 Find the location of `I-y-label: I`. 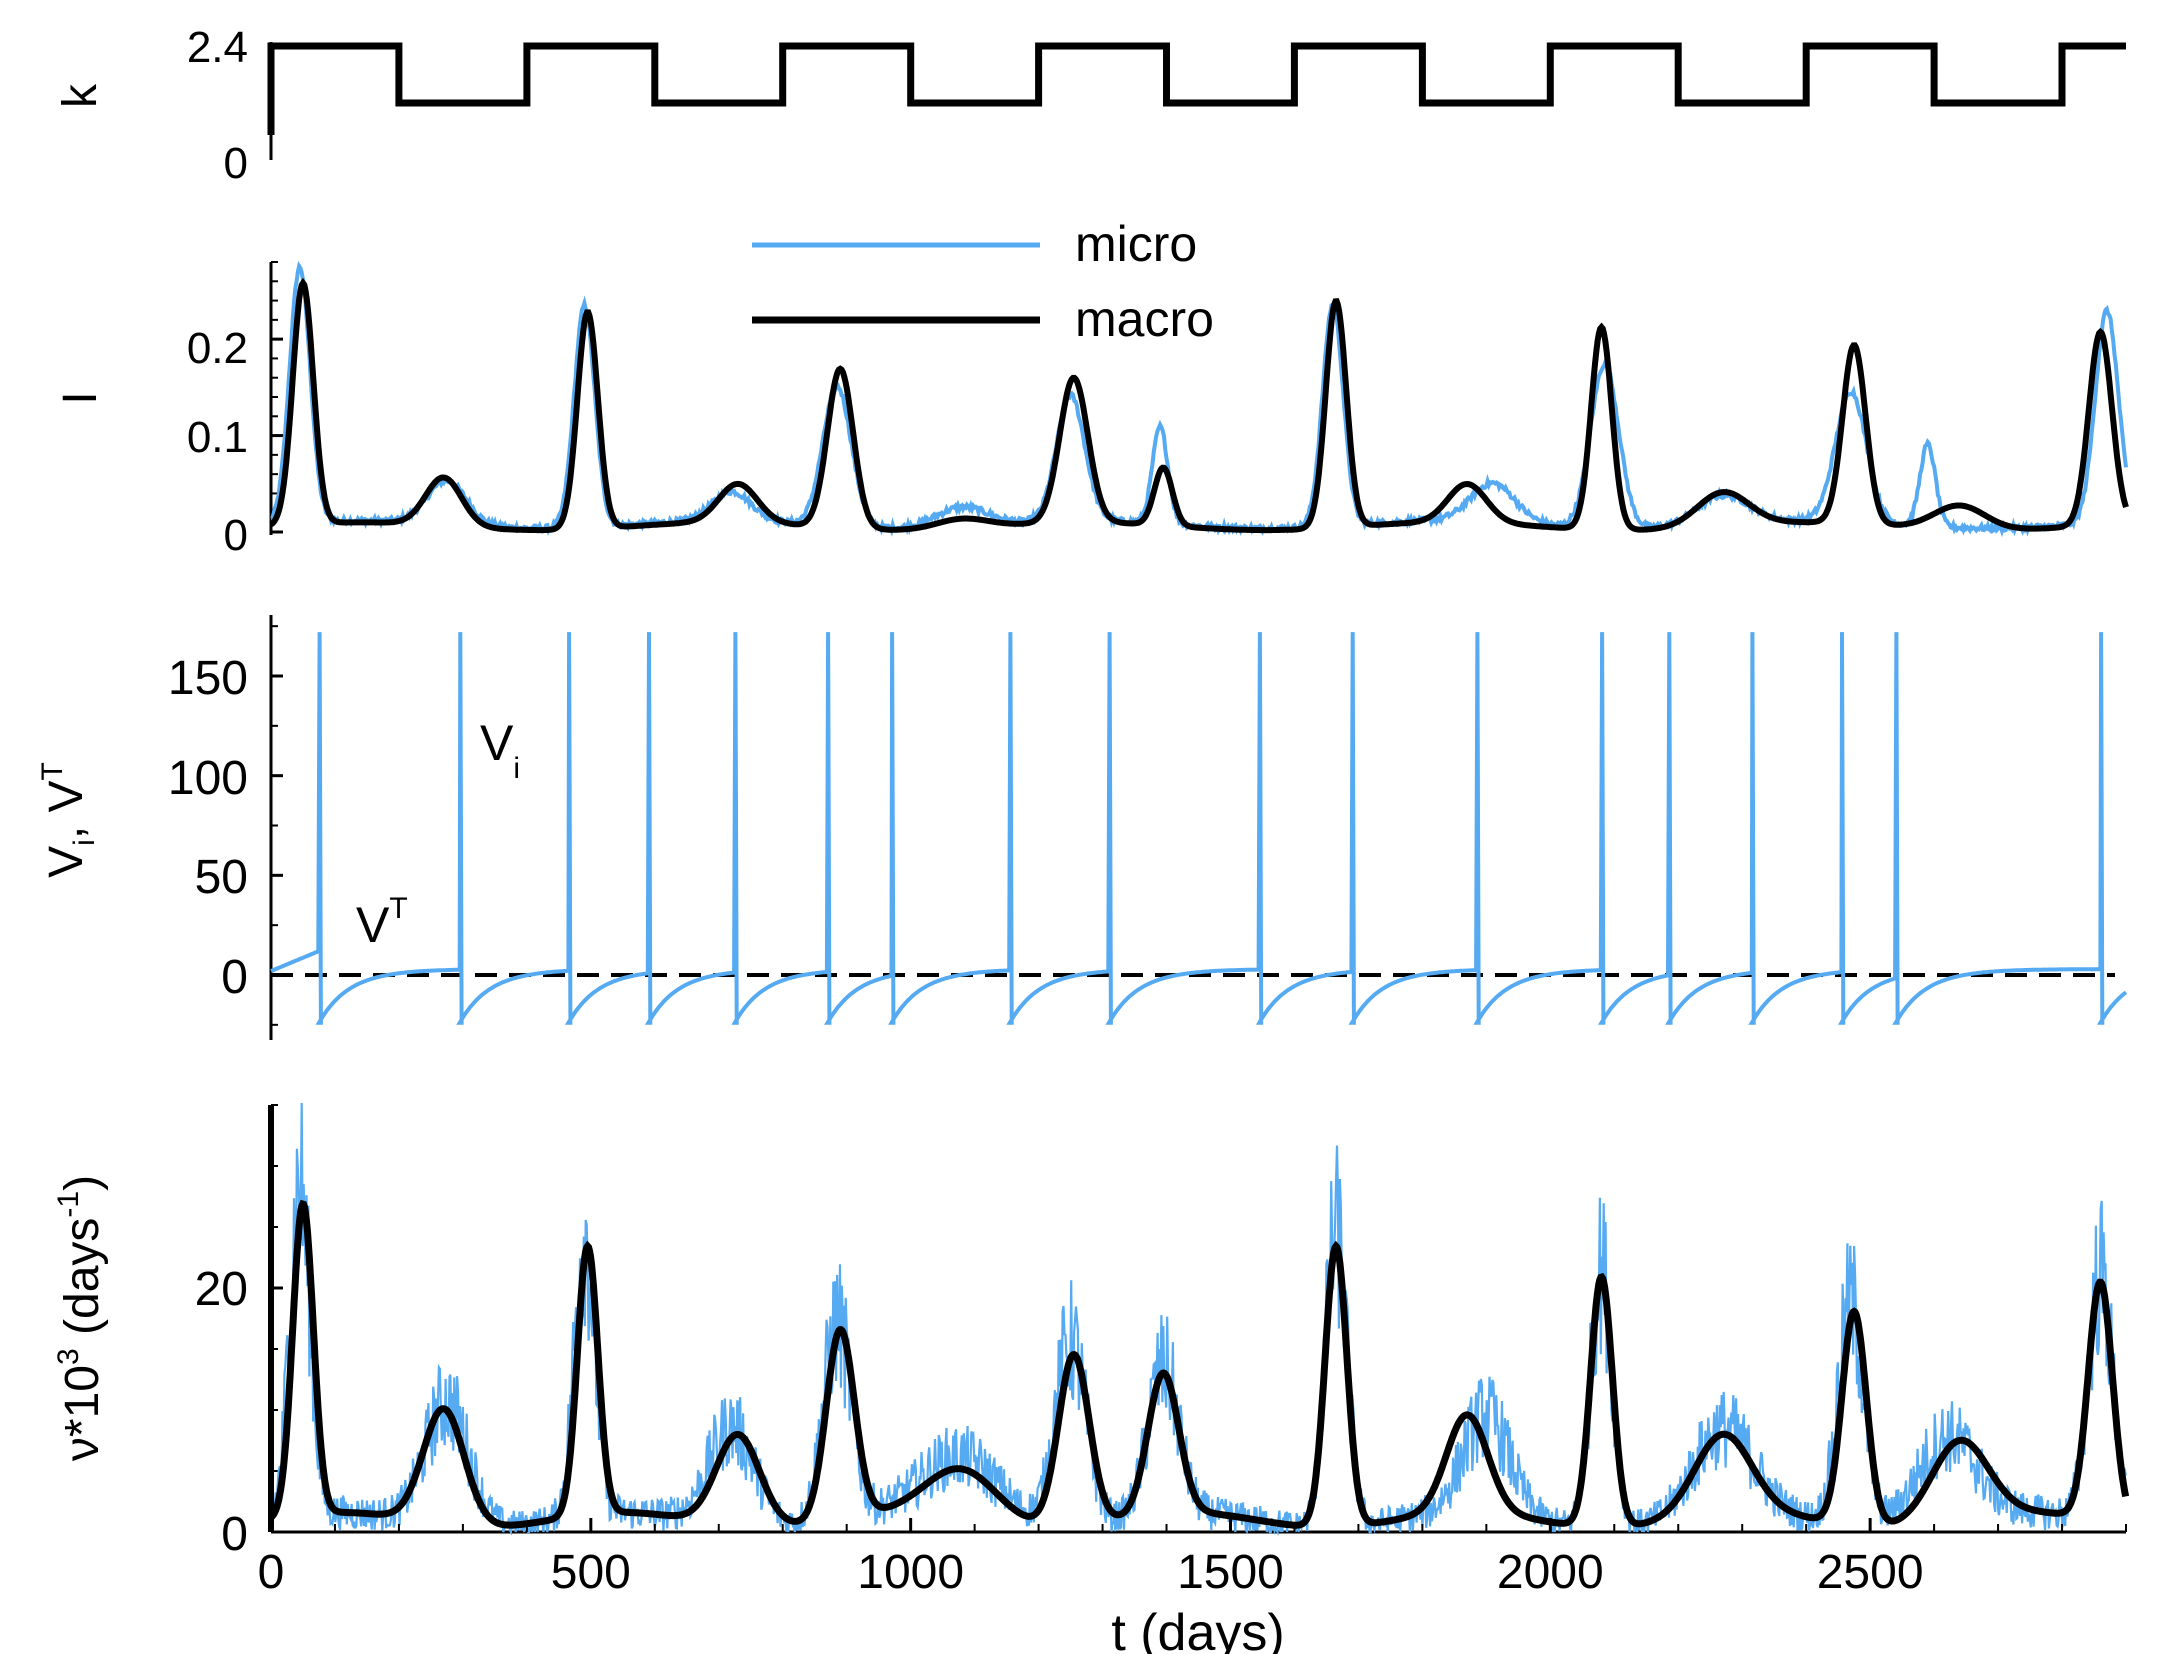

I-y-label: I is located at coordinates (80, 397).